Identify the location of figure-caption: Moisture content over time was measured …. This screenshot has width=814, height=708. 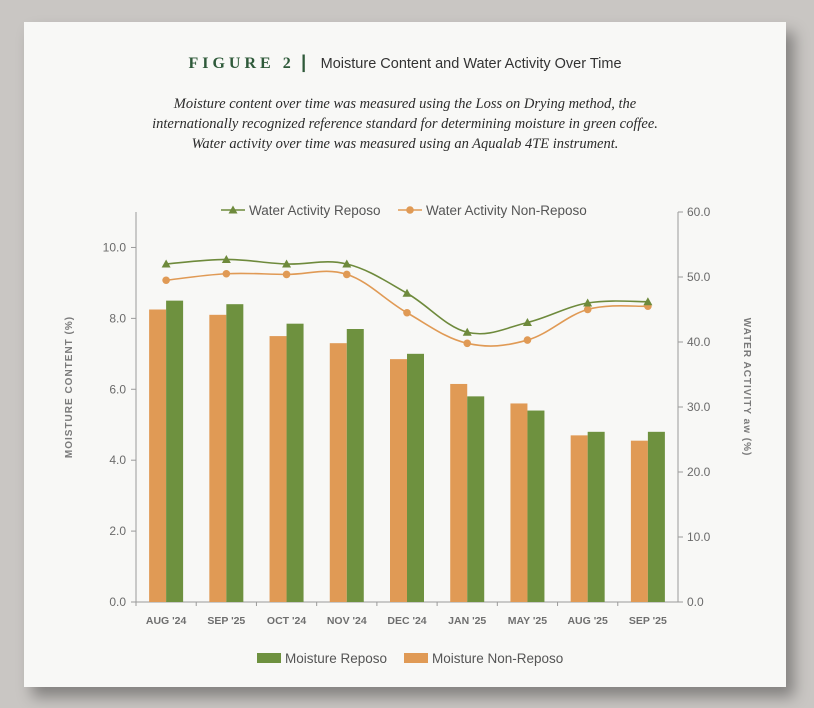
(405, 124).